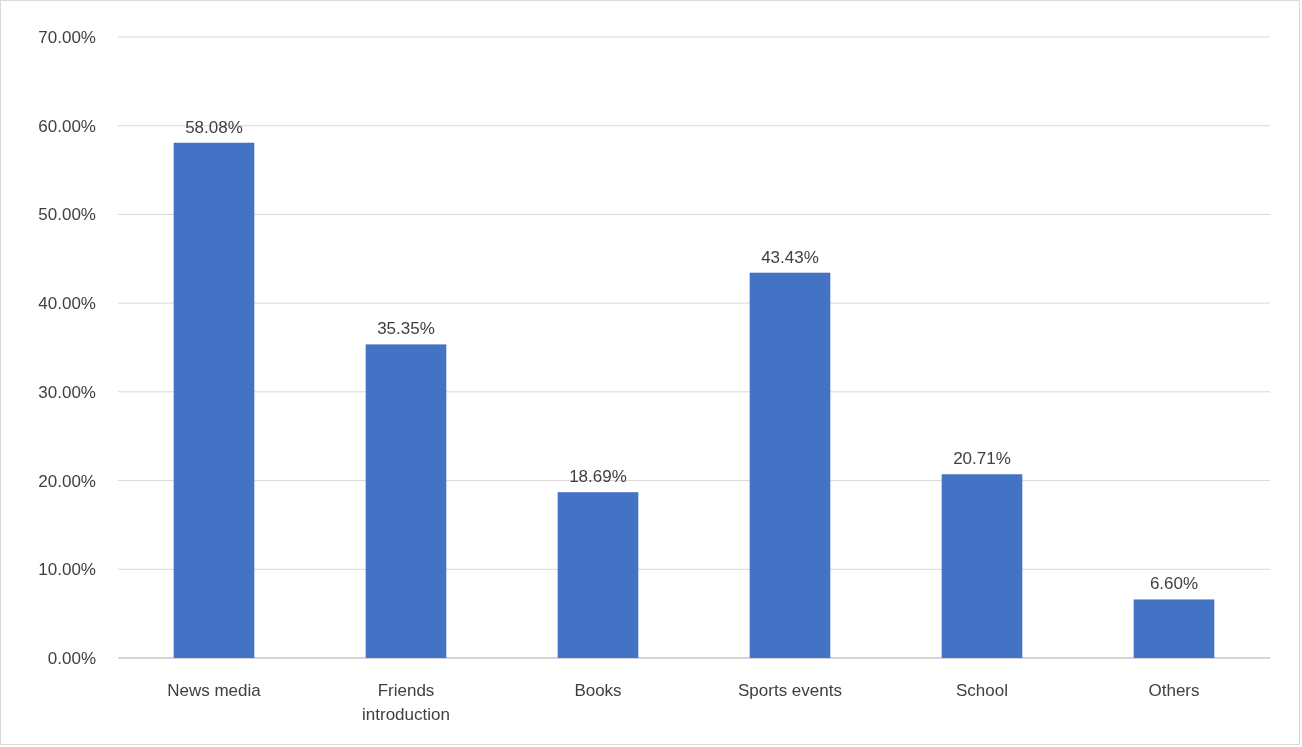 Image resolution: width=1302 pixels, height=747 pixels. What do you see at coordinates (214, 127) in the screenshot?
I see `data-label: 58.08%` at bounding box center [214, 127].